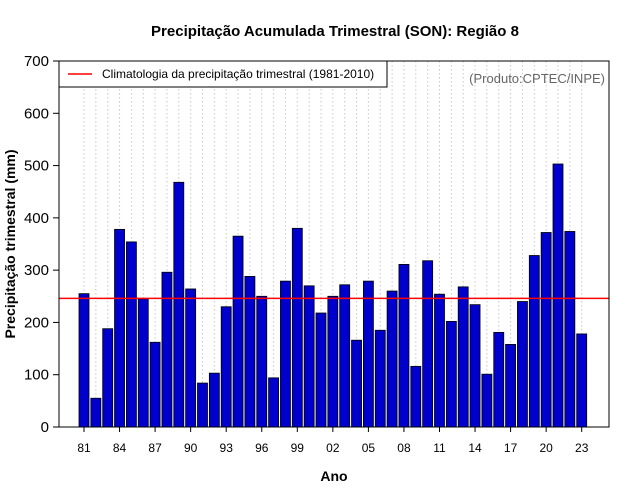 This screenshot has height=500, width=640. Describe the element at coordinates (356, 383) in the screenshot. I see `bar-2004` at that location.